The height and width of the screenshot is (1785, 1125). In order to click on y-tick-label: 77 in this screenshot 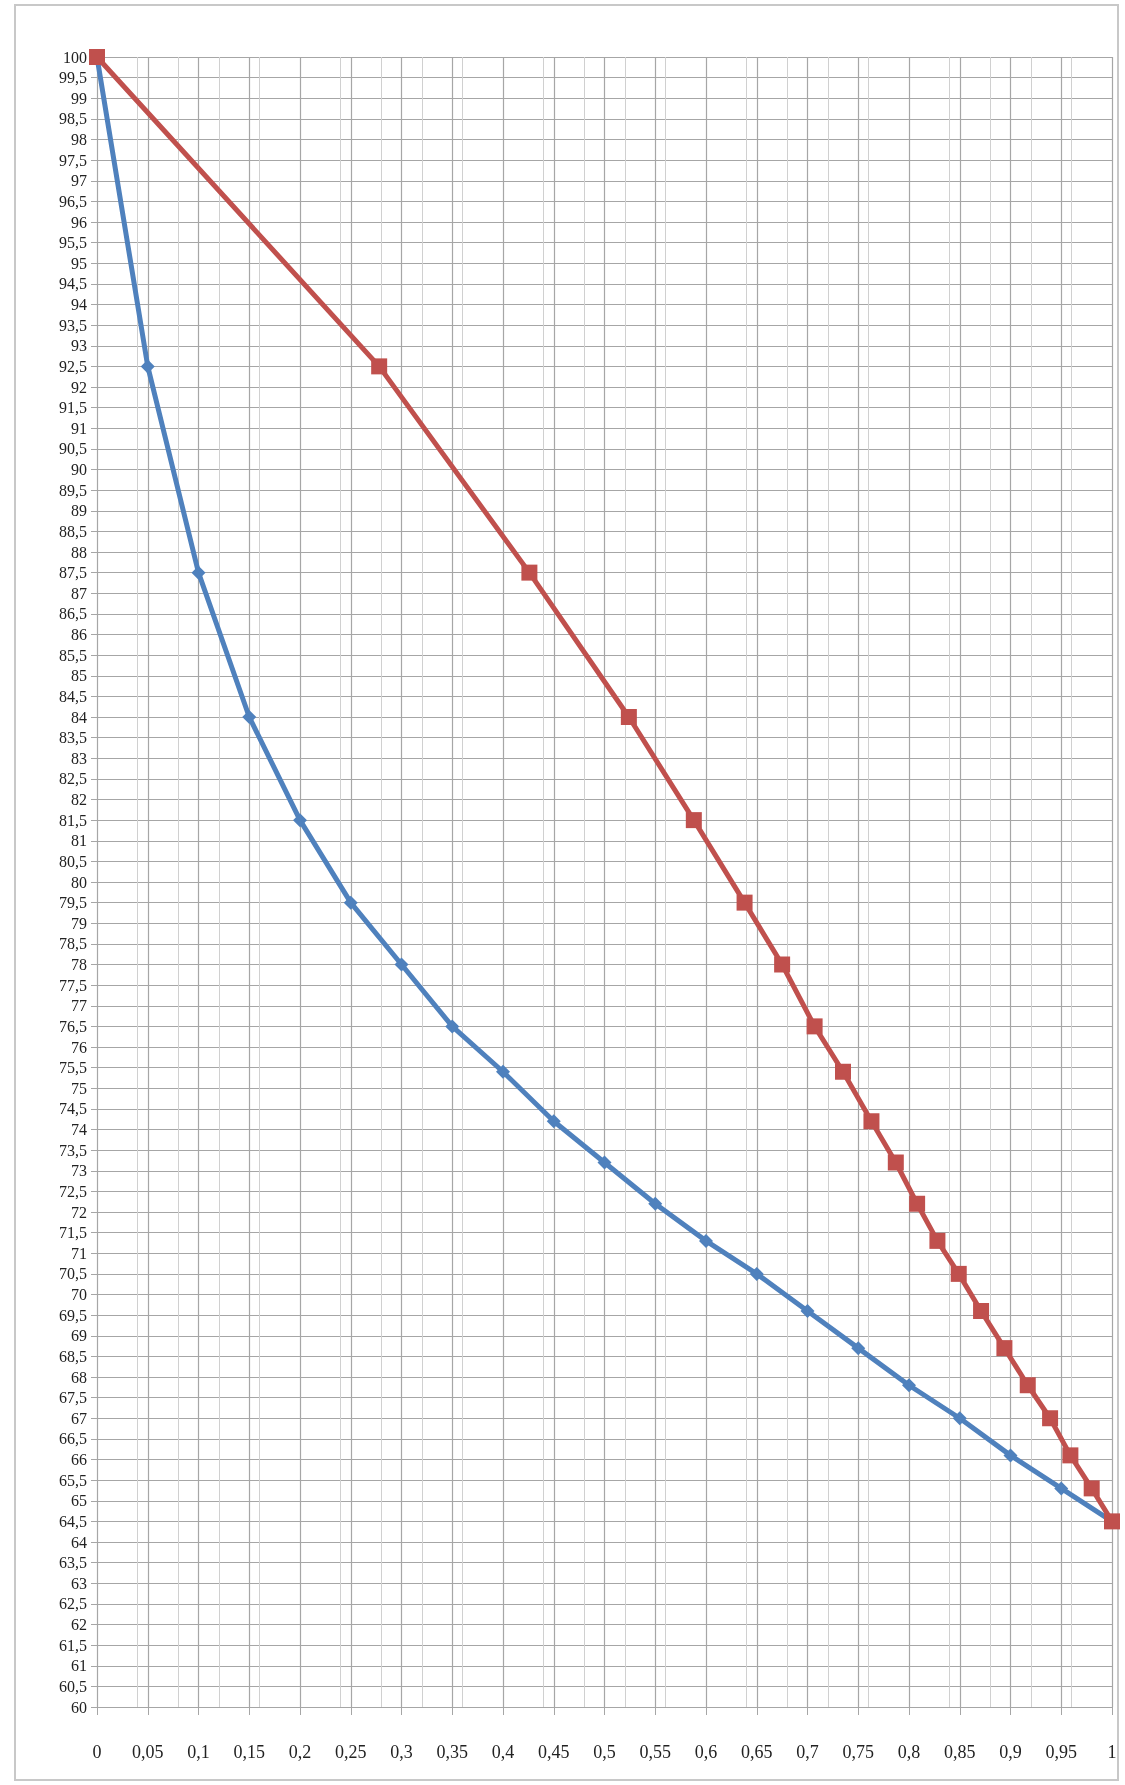, I will do `click(79, 1006)`.